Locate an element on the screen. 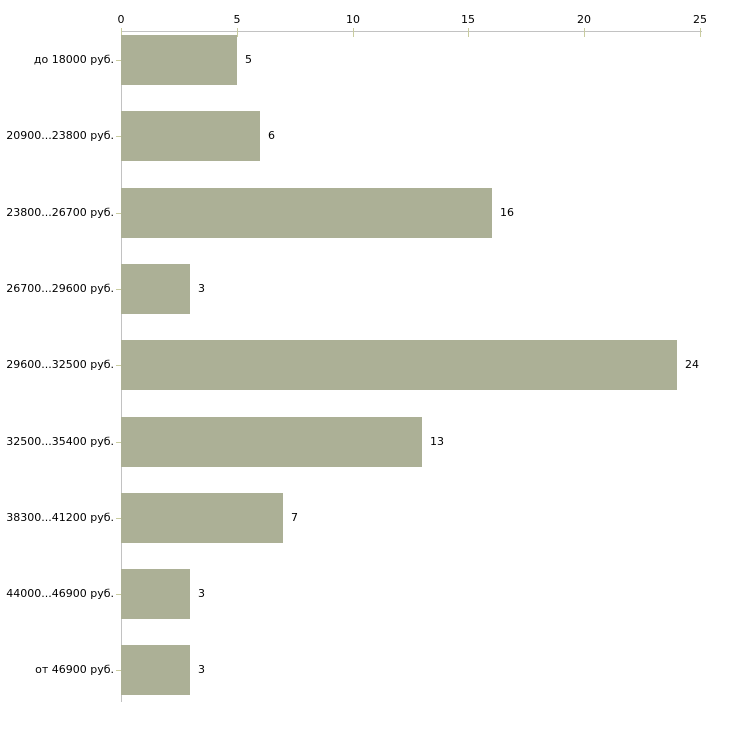 Image resolution: width=730 pixels, height=730 pixels. bar-value-label: 7 is located at coordinates (294, 517).